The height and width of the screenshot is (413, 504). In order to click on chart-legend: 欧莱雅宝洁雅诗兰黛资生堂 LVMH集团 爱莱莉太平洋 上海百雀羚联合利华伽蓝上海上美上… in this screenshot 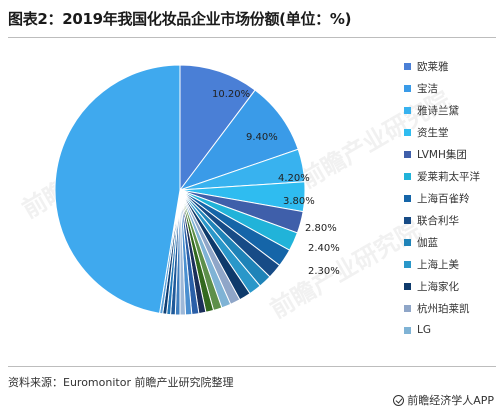, I will do `click(453, 198)`.